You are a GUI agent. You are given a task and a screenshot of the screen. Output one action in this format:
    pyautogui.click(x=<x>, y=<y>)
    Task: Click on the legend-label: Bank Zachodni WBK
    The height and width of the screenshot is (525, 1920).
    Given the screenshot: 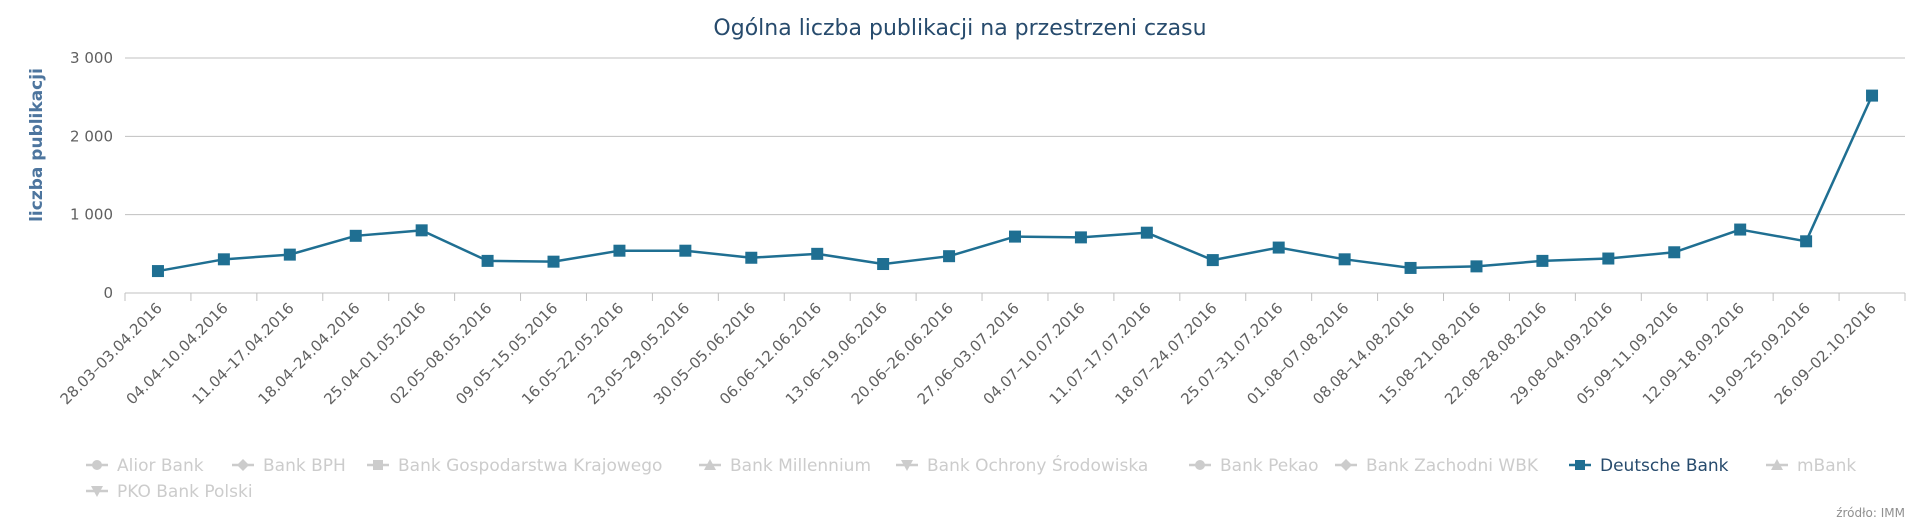 What is the action you would take?
    pyautogui.click(x=1452, y=466)
    